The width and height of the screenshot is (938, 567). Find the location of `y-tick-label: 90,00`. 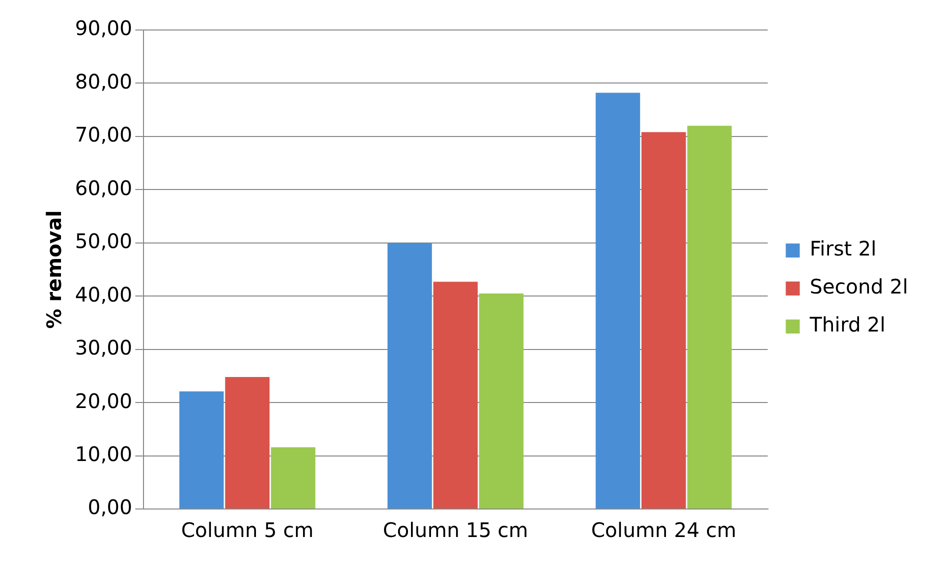

y-tick-label: 90,00 is located at coordinates (103, 28).